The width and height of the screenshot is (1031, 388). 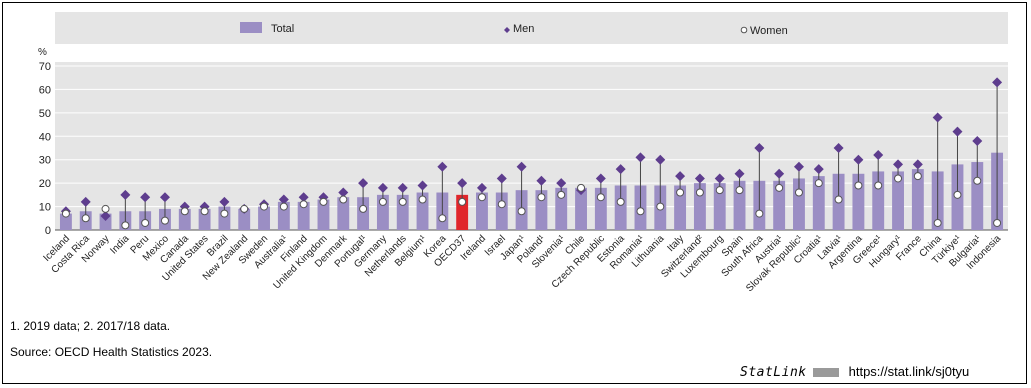 I want to click on y-tick-label: 50, so click(x=45, y=114).